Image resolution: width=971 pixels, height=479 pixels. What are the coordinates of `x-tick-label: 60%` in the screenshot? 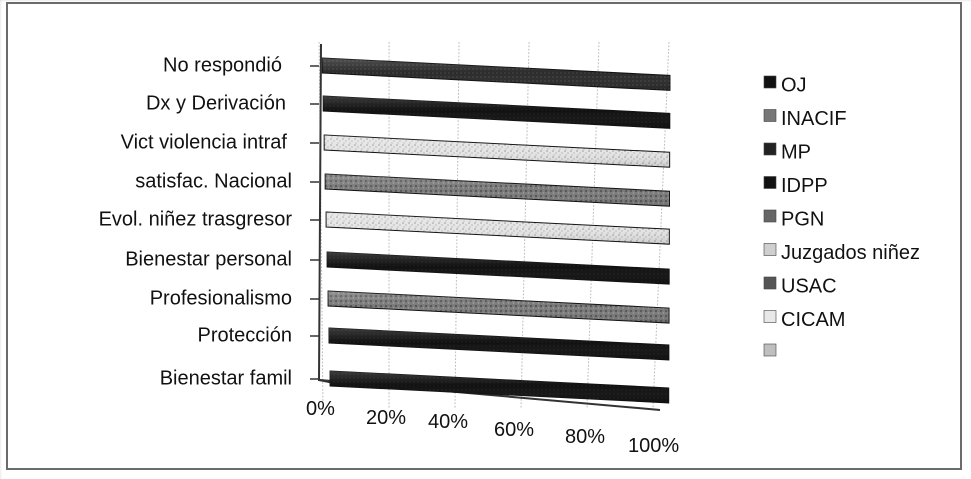 It's located at (514, 430).